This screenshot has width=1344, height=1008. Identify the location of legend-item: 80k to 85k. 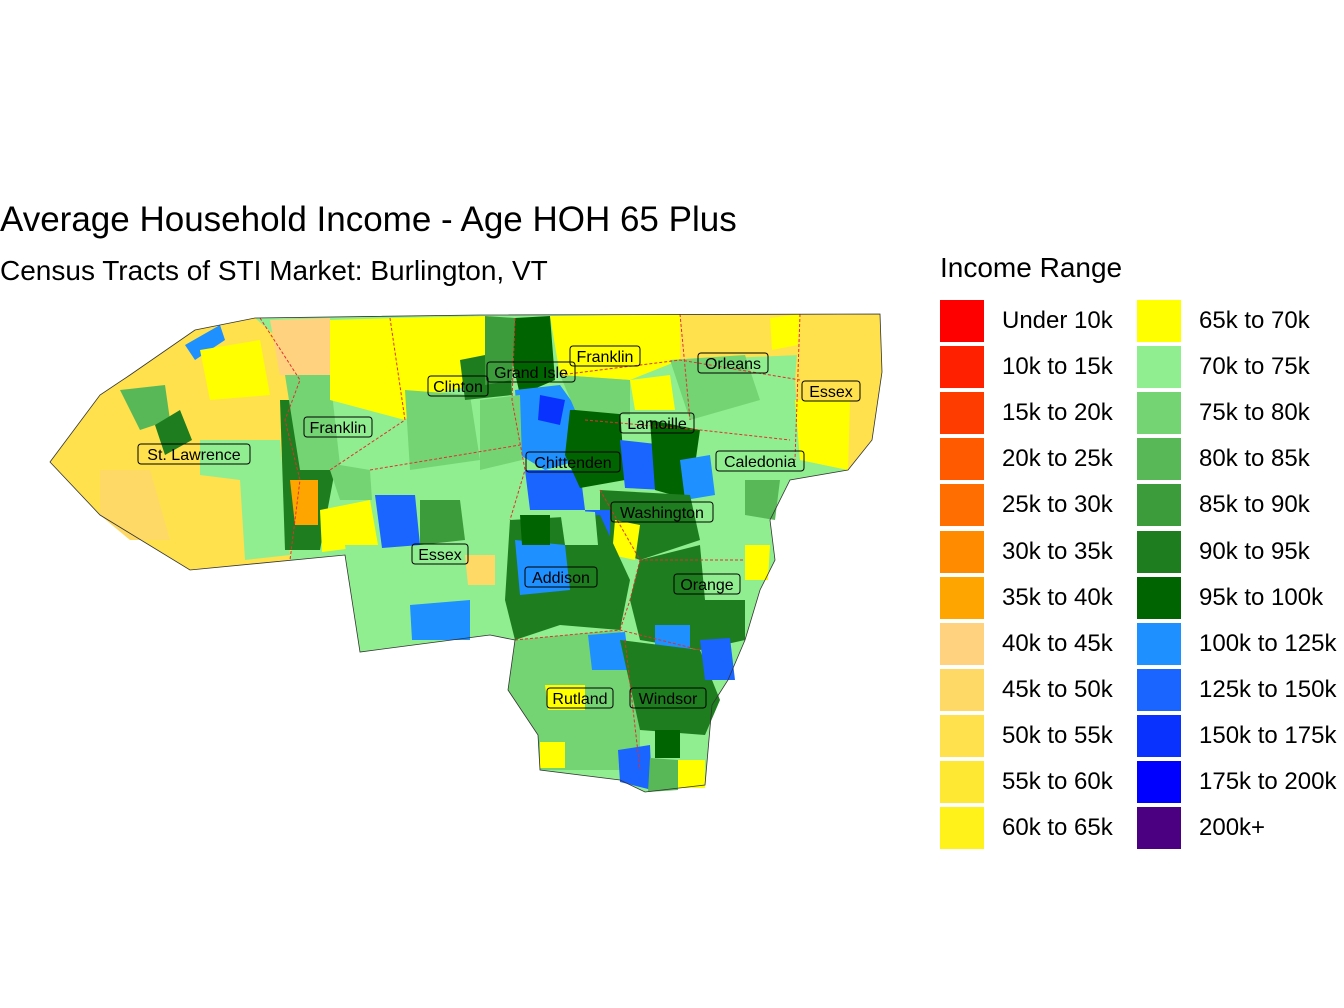
(1240, 459).